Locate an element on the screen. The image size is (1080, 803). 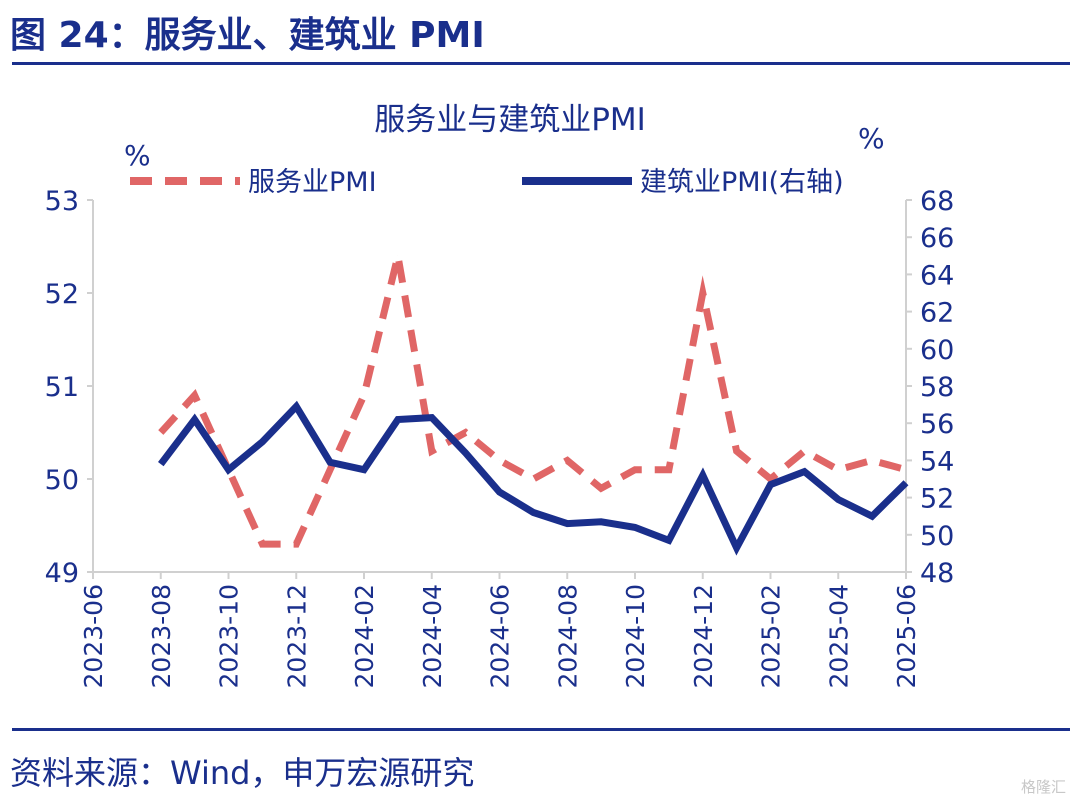
right-tick-label: 48 is located at coordinates (937, 573).